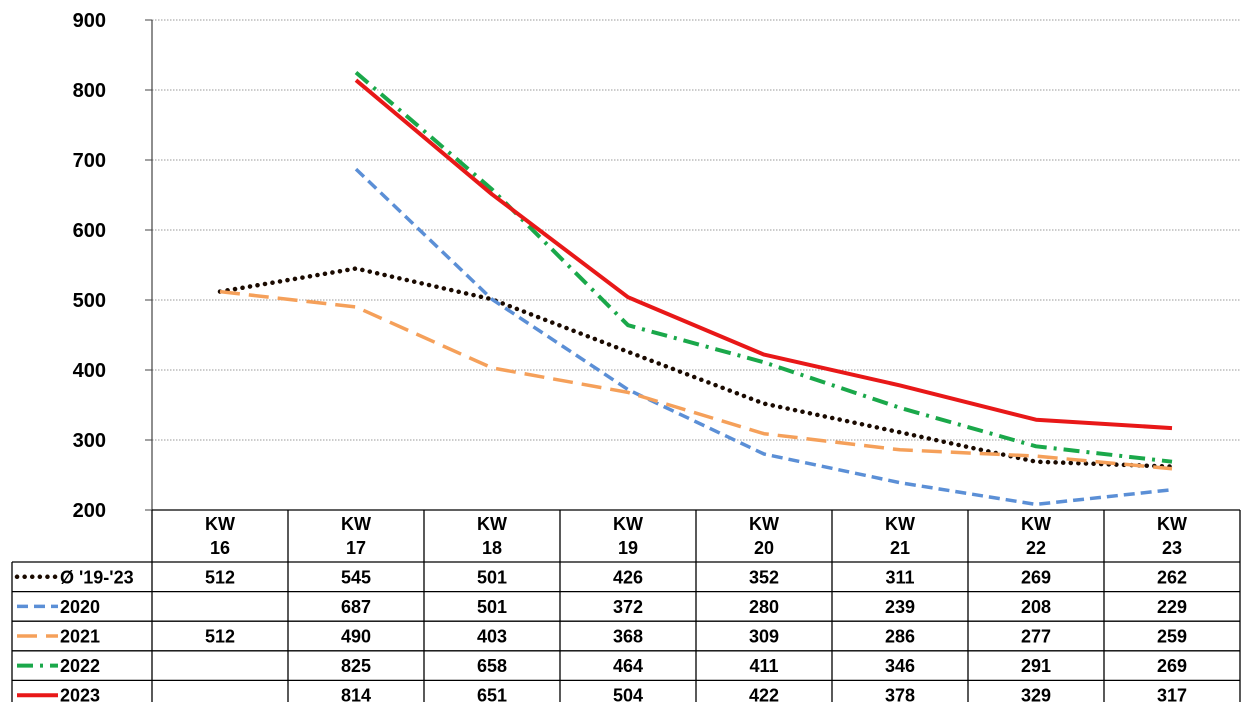 The width and height of the screenshot is (1243, 702). I want to click on data-table-cell: 311, so click(899, 577).